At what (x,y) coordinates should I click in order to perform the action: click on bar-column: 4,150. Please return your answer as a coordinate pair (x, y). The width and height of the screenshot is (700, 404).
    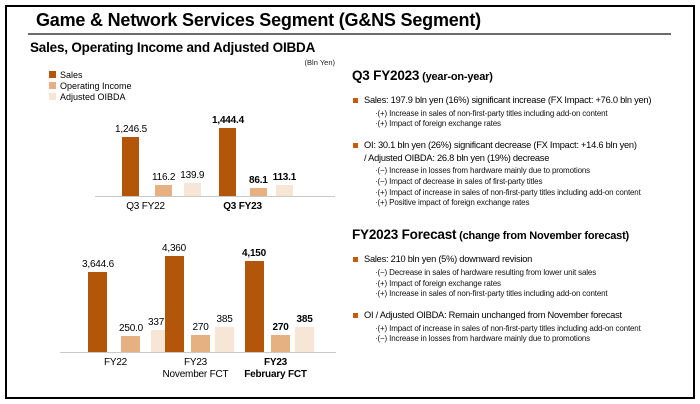
    Looking at the image, I should click on (254, 300).